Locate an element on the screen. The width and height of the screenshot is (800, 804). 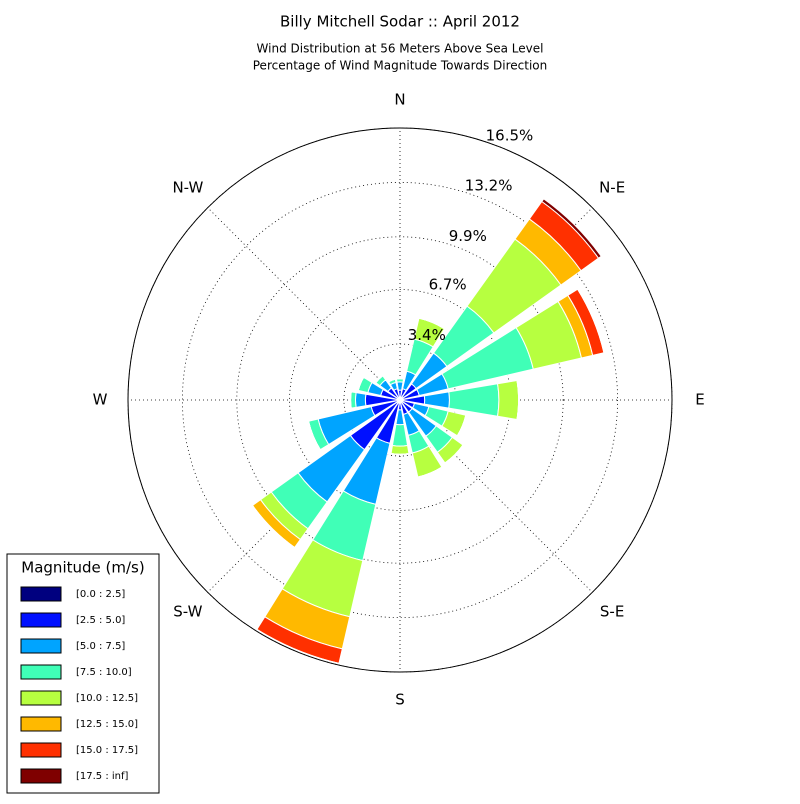
legend-label: [12.5 : 15.0] is located at coordinates (107, 724).